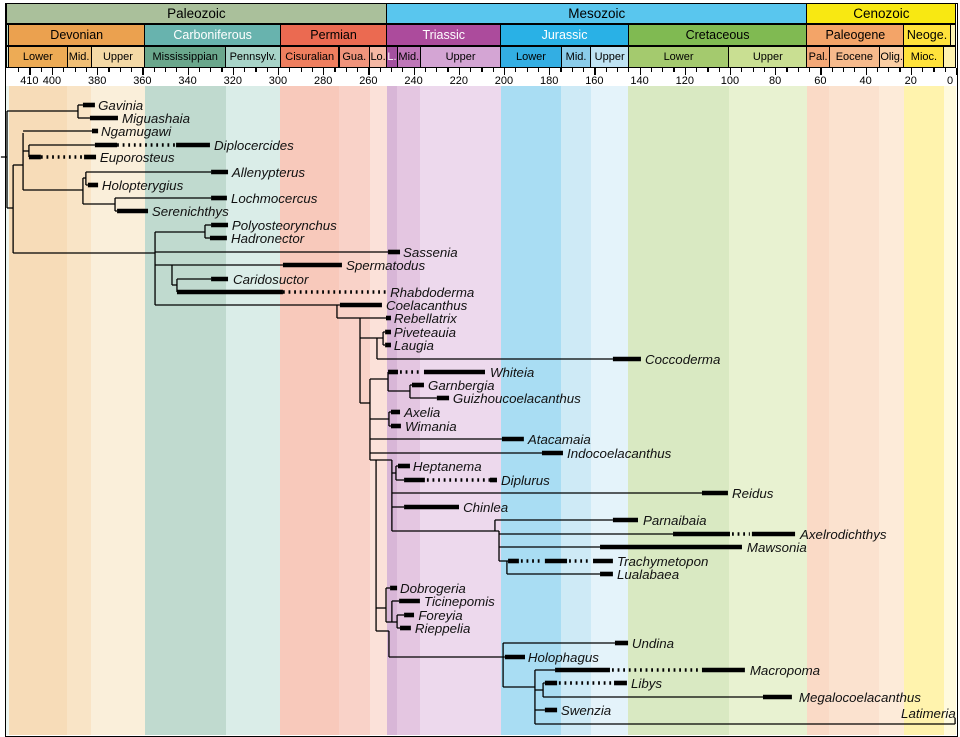 This screenshot has height=737, width=960. Describe the element at coordinates (426, 318) in the screenshot. I see `taxon-label-Rebellatrix: Rebellatrix` at that location.